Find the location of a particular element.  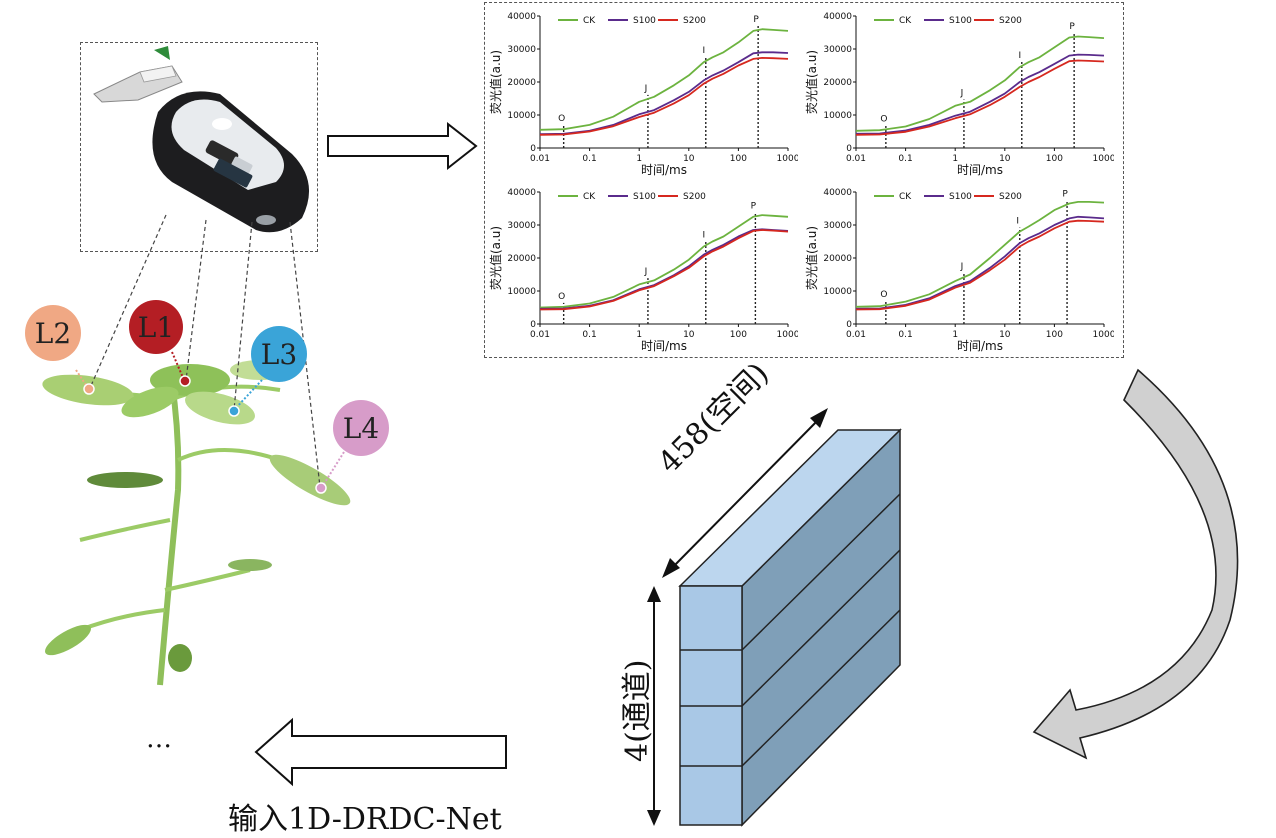

label-L4: L4 is located at coordinates (361, 428).